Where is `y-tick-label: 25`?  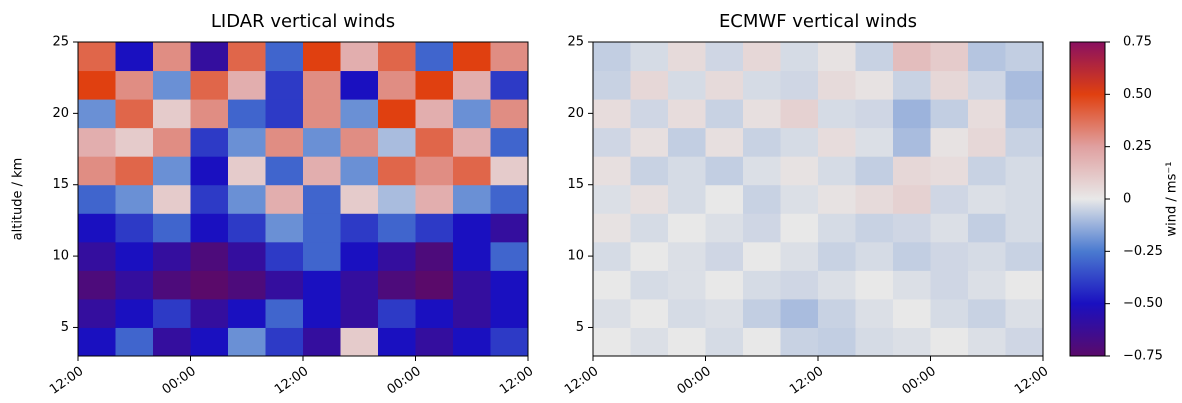
y-tick-label: 25 is located at coordinates (60, 42).